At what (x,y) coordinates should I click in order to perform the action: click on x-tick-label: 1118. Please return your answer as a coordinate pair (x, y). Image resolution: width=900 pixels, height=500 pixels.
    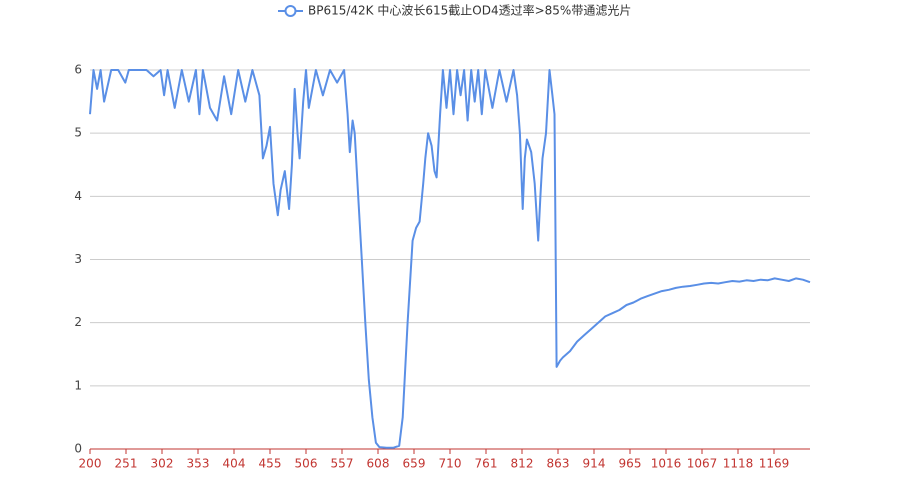
    Looking at the image, I should click on (738, 464).